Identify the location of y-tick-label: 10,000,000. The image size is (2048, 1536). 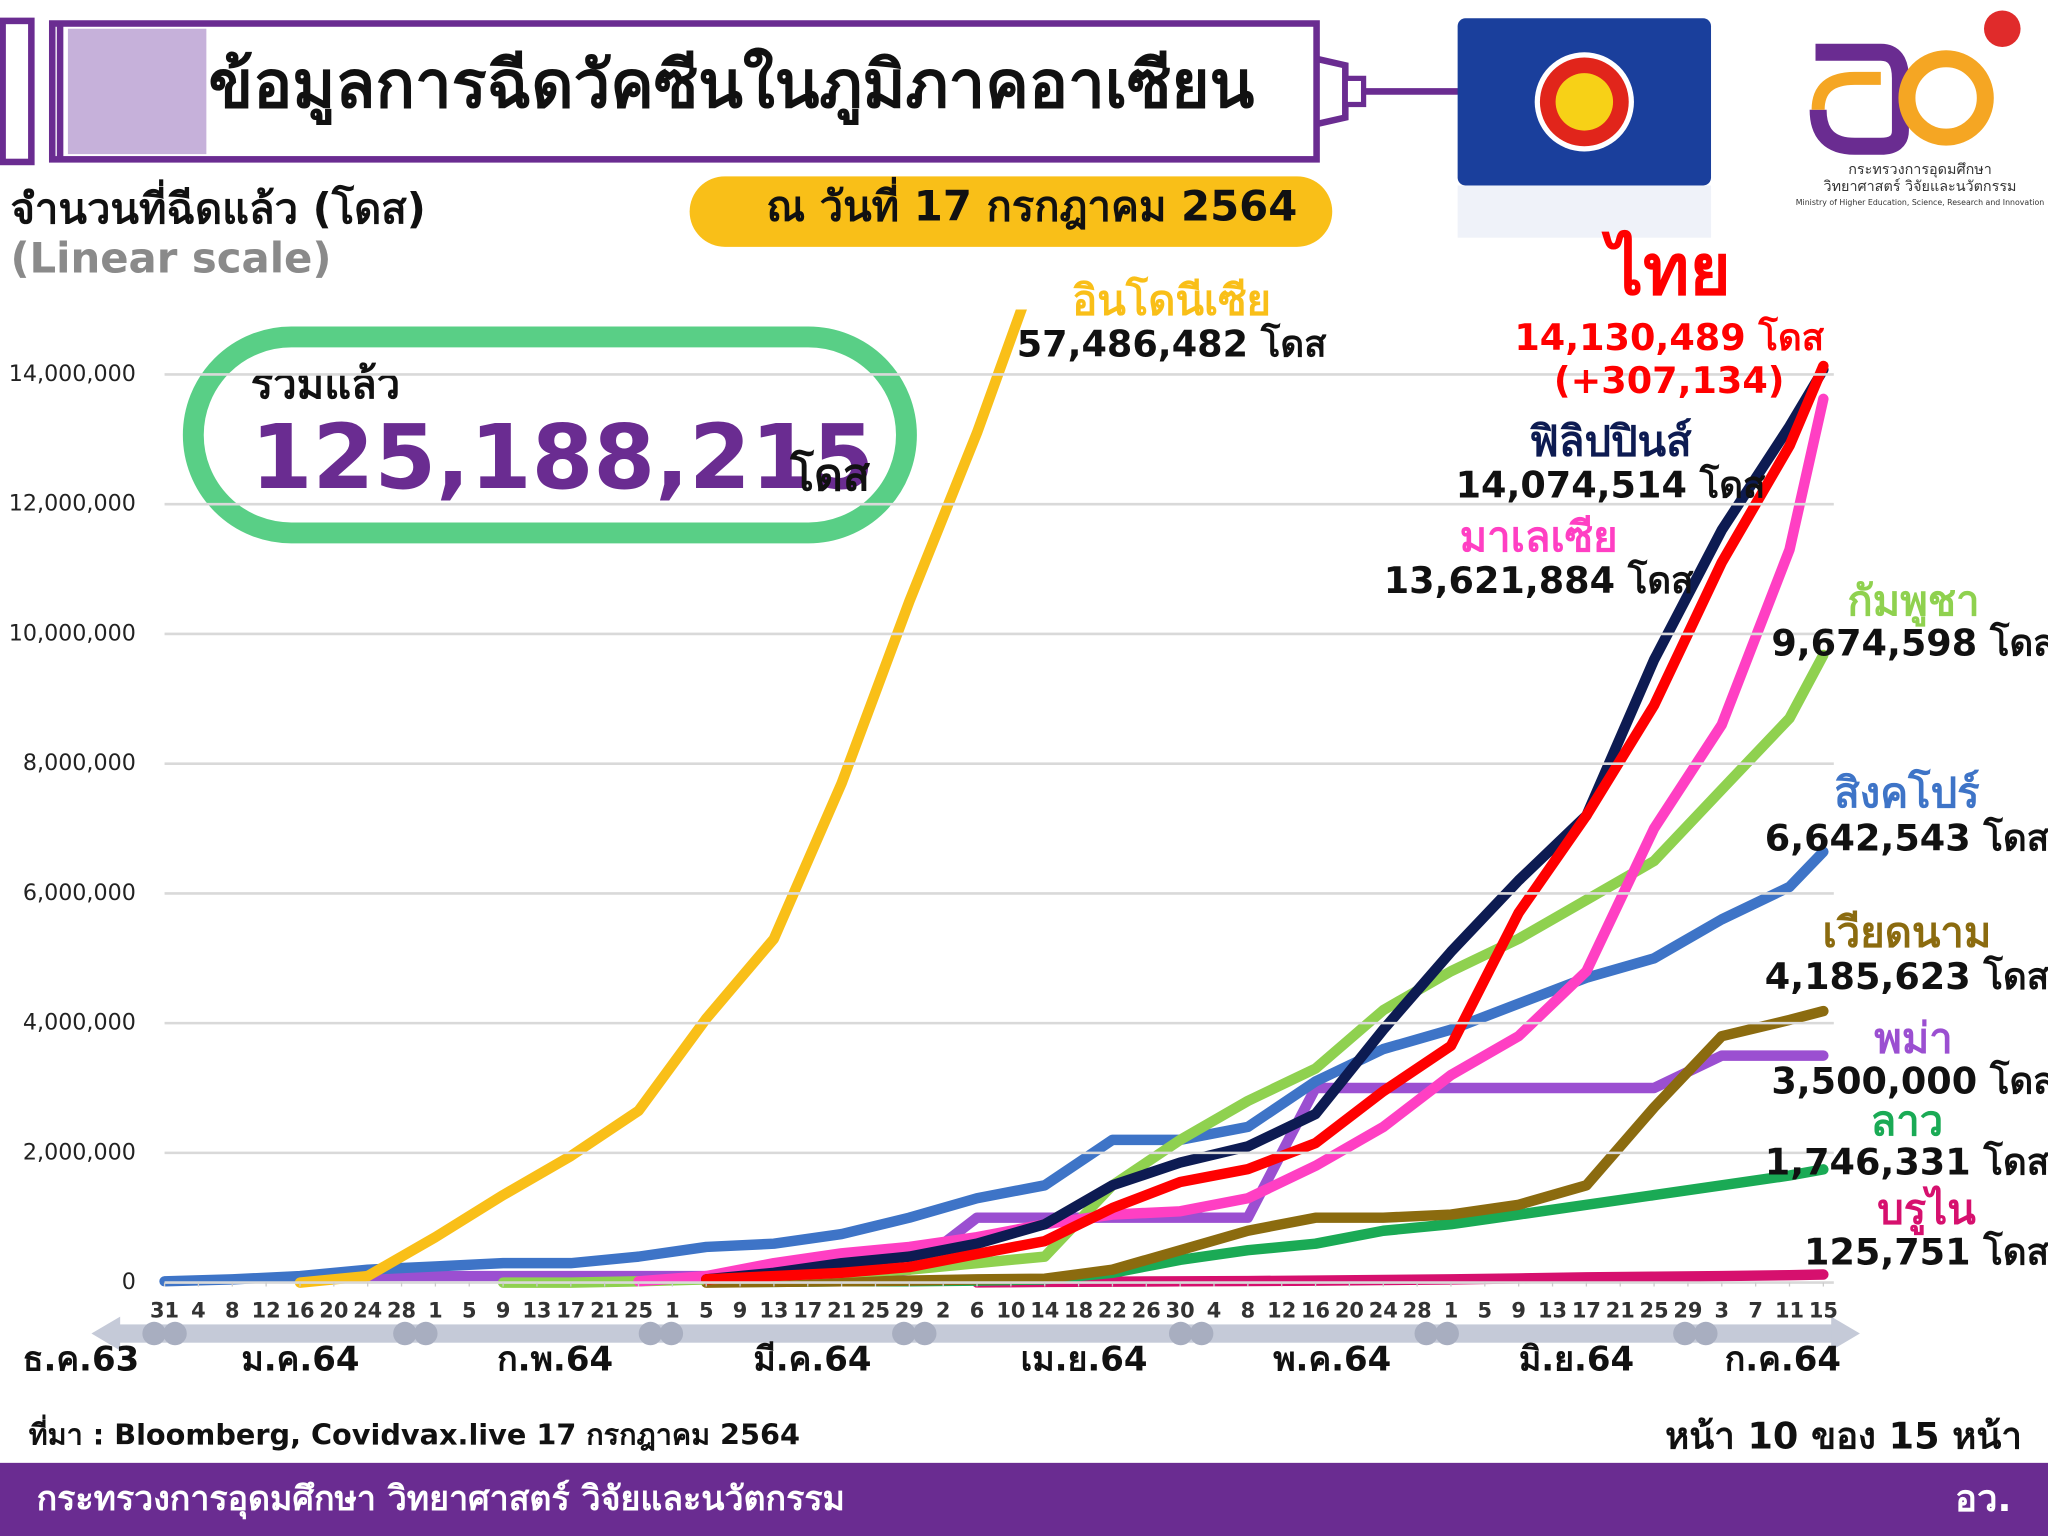
(72, 633).